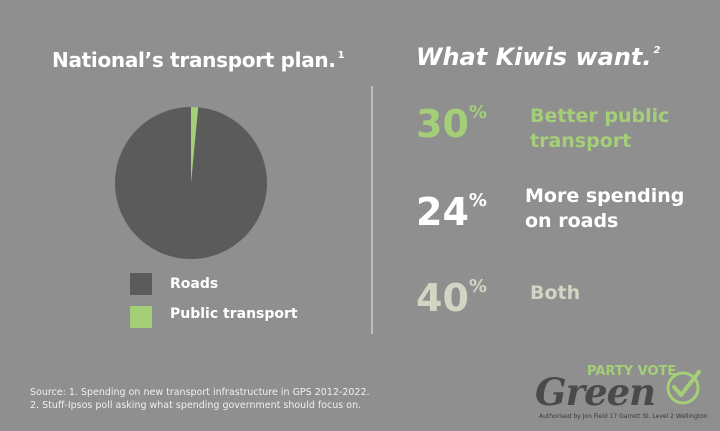  Describe the element at coordinates (538, 57) in the screenshot. I see `right-title: What Kiwis want. 2` at that location.